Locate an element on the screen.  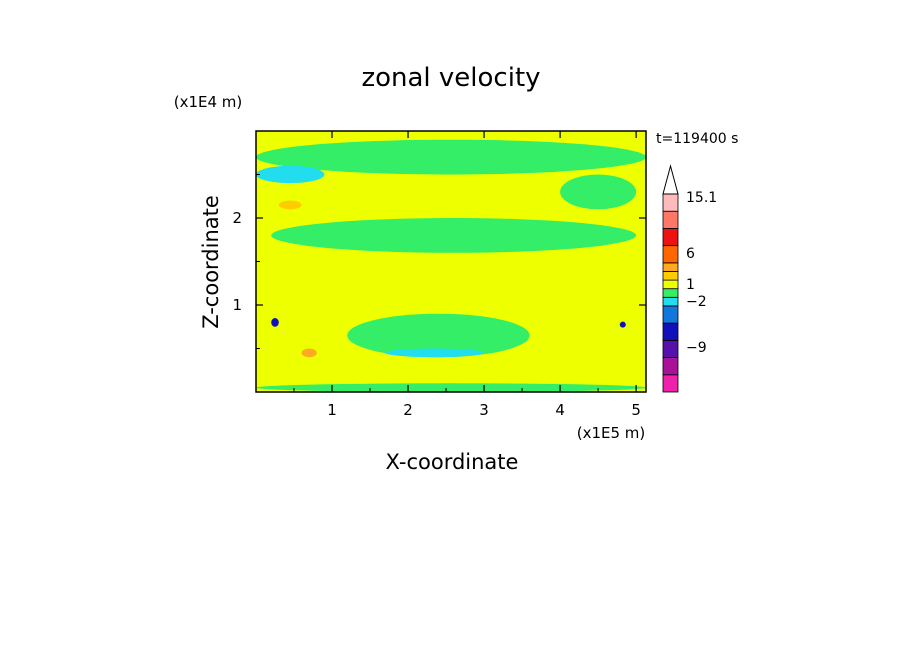
colorbar-label: 6 is located at coordinates (690, 254).